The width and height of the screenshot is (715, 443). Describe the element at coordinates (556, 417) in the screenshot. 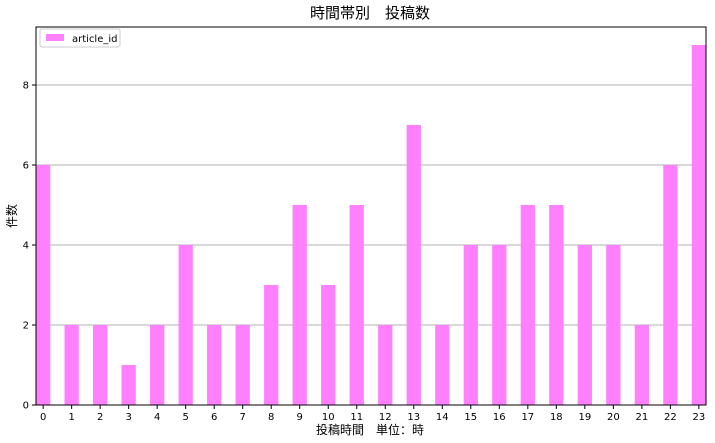

I see `x-tick-label: 18` at that location.